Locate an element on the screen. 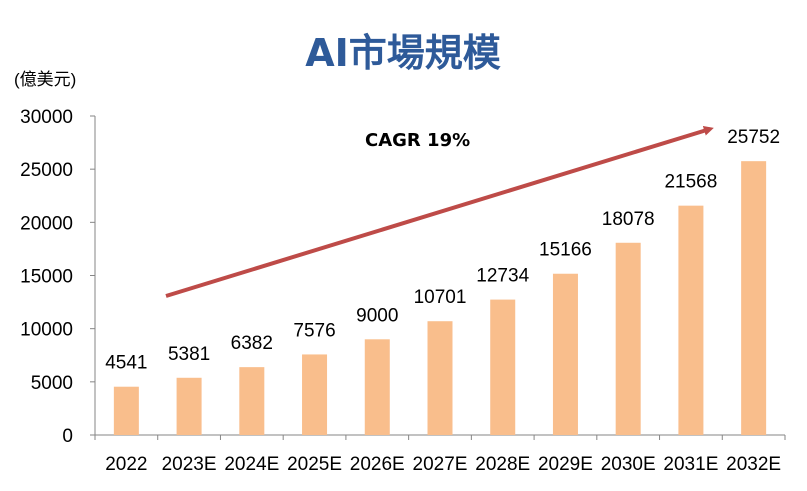 The width and height of the screenshot is (807, 491). bar-2027E is located at coordinates (440, 378).